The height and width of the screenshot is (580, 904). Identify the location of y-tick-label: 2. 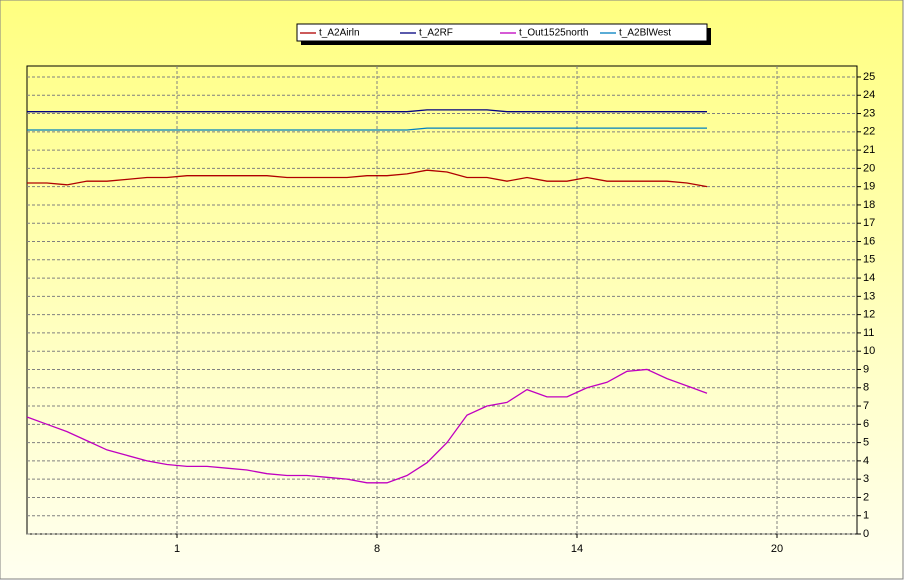
(866, 497).